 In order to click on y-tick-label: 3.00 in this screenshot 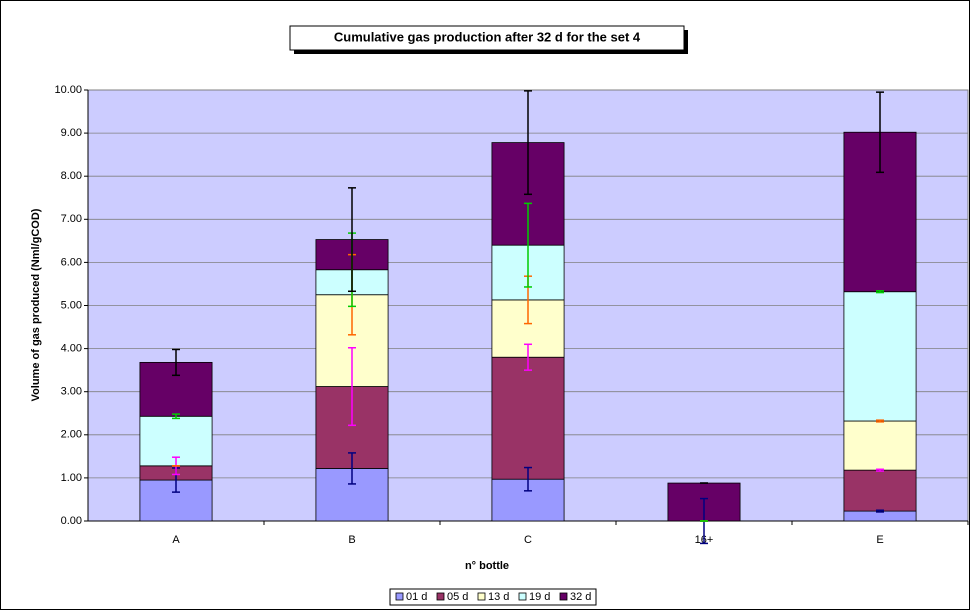, I will do `click(71, 392)`.